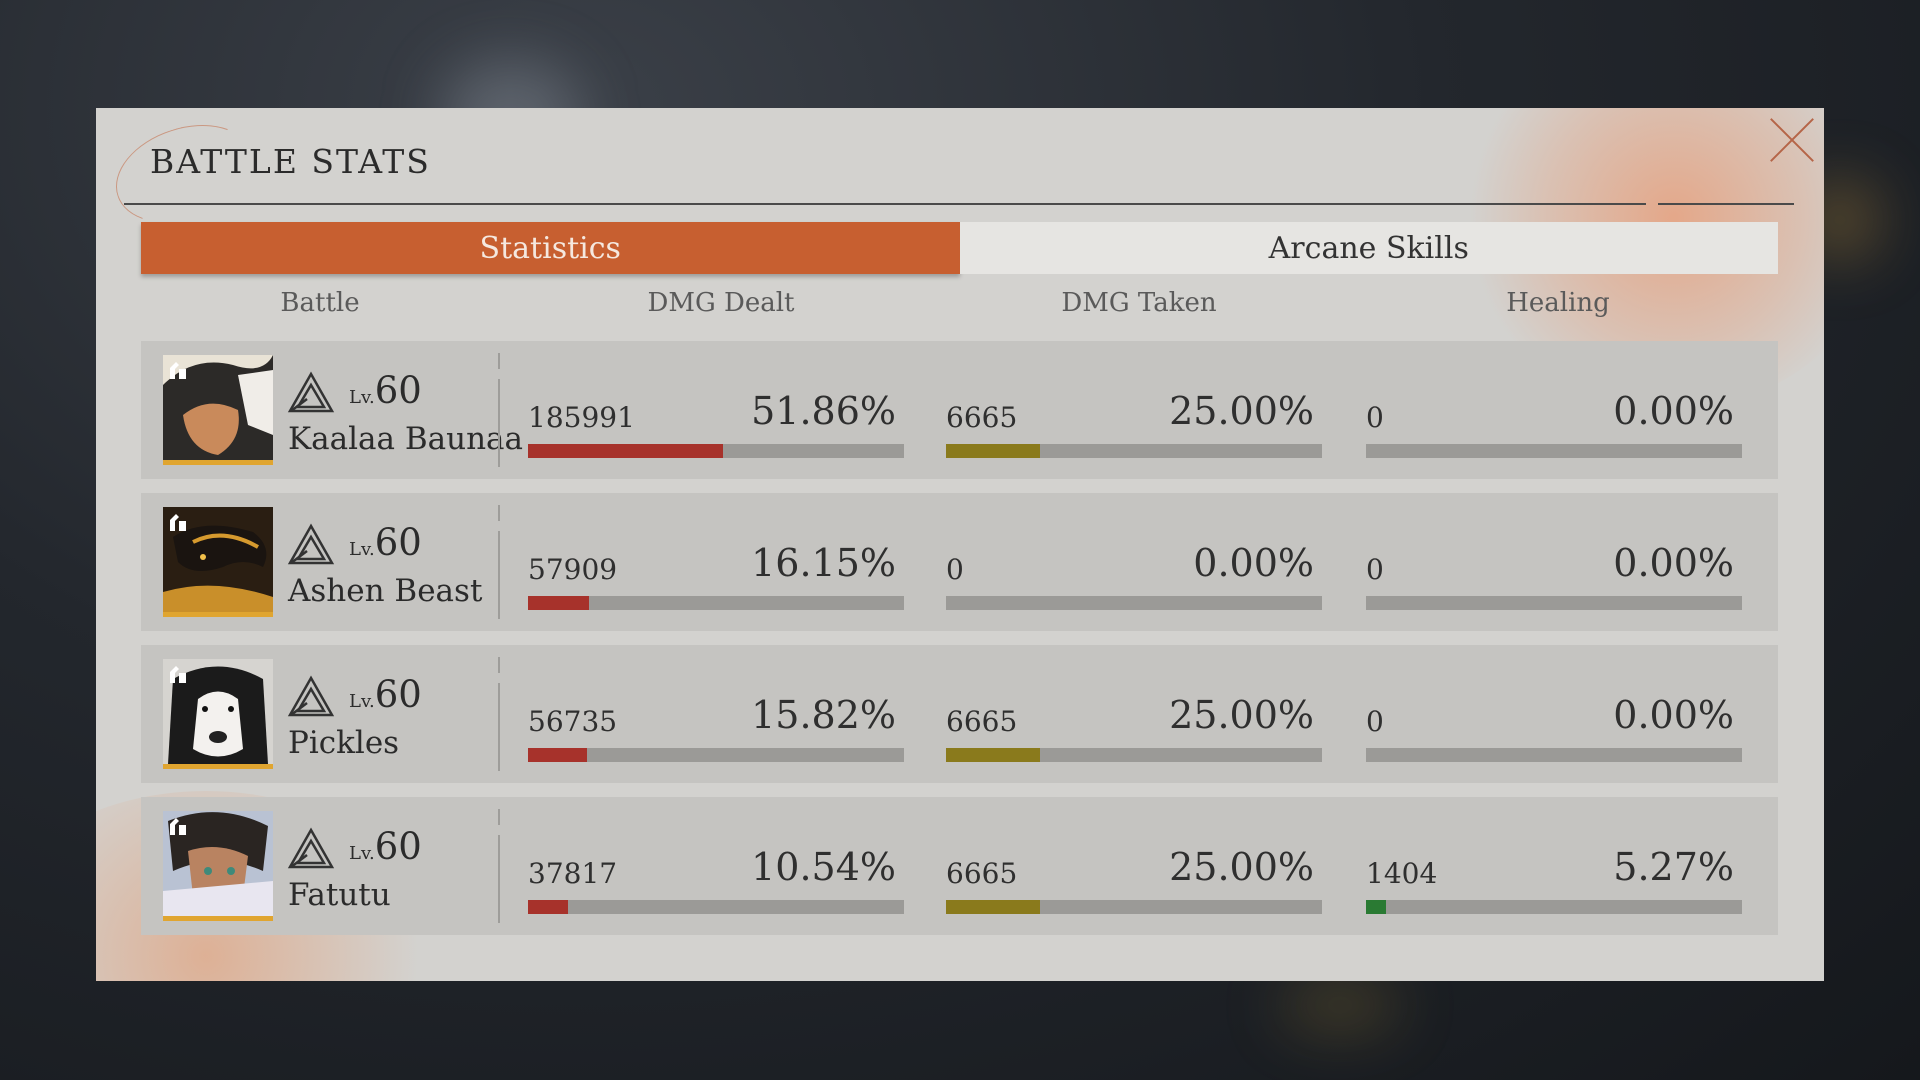 This screenshot has height=1080, width=1920. What do you see at coordinates (1376, 907) in the screenshot?
I see `healing-bar-fill` at bounding box center [1376, 907].